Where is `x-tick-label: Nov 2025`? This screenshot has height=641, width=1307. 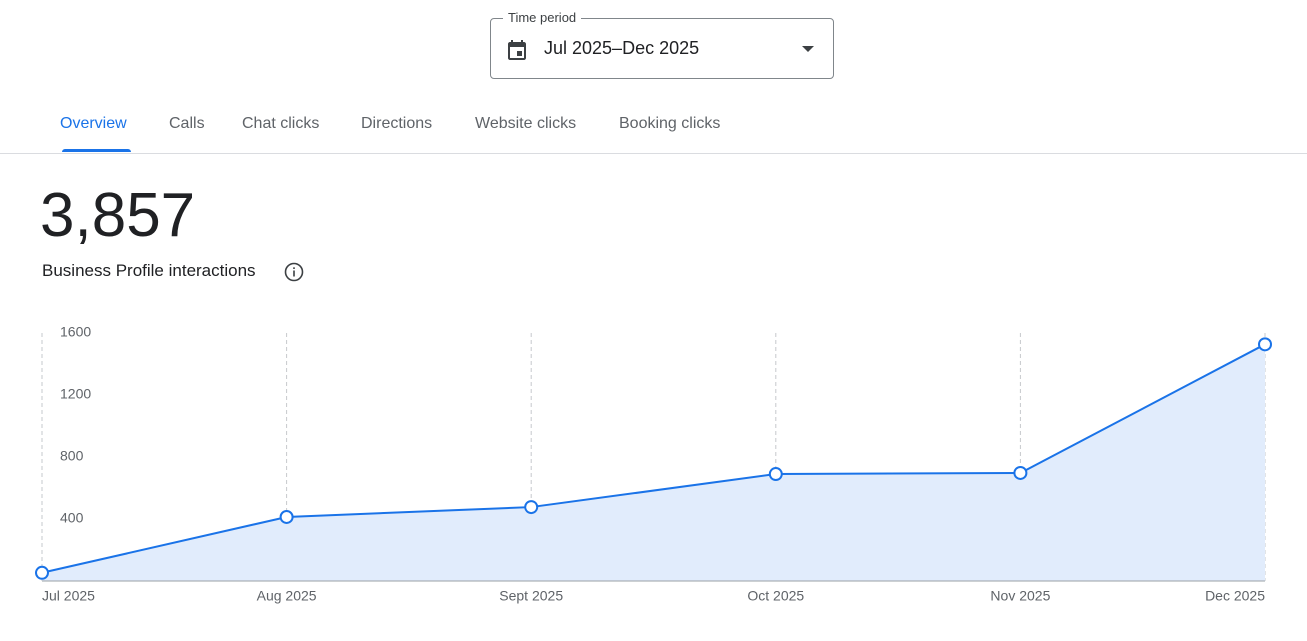 x-tick-label: Nov 2025 is located at coordinates (1020, 596).